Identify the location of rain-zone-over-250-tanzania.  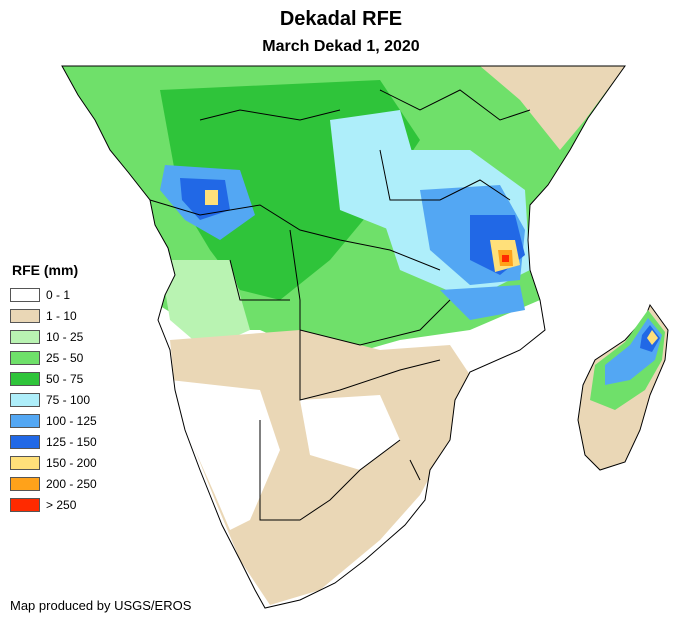
(505, 258).